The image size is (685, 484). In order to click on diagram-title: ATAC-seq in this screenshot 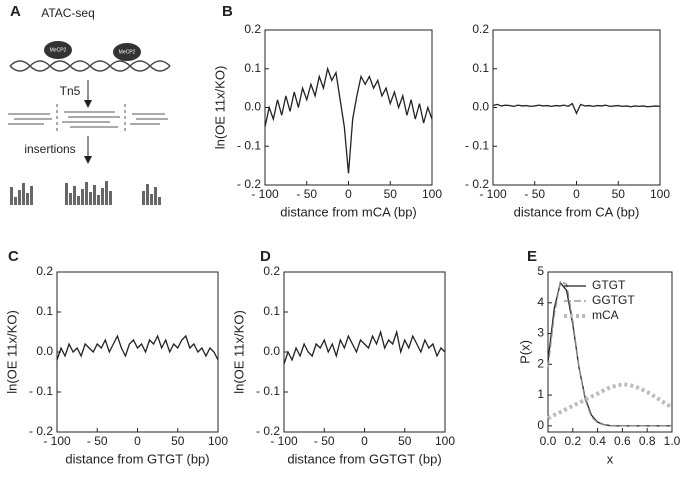, I will do `click(68, 13)`.